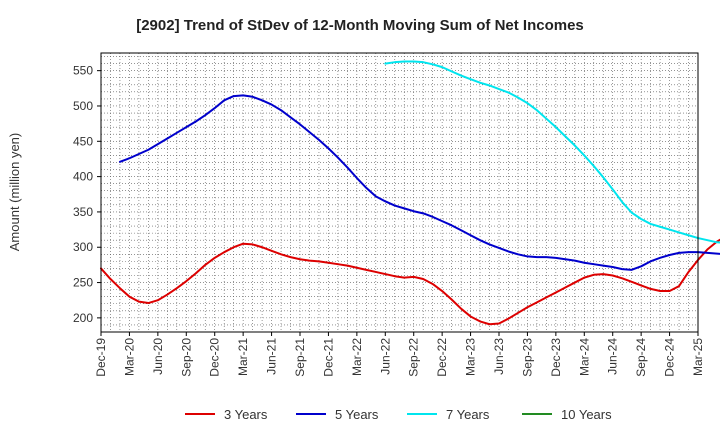  Describe the element at coordinates (613, 356) in the screenshot. I see `x-tick-label: Jun-24` at that location.